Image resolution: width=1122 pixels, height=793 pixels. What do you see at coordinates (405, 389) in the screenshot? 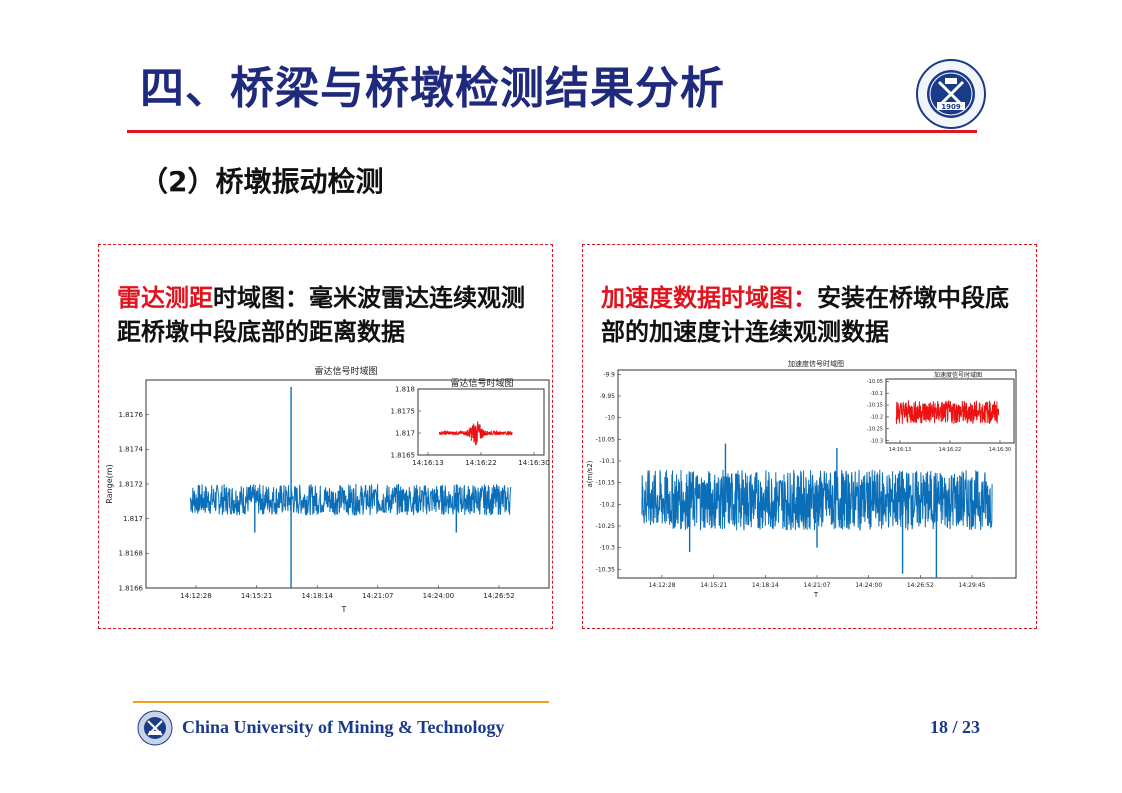
I see `y-tick-label: 1.818` at bounding box center [405, 389].